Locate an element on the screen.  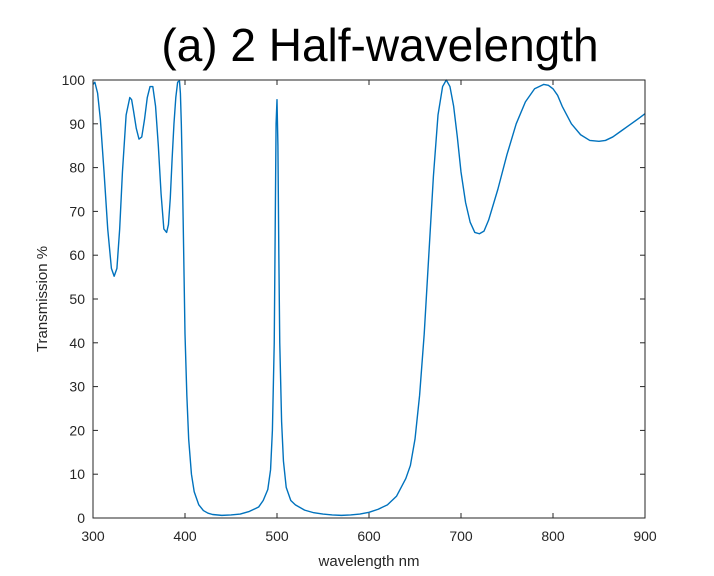
y-tick-label: 70 is located at coordinates (77, 211).